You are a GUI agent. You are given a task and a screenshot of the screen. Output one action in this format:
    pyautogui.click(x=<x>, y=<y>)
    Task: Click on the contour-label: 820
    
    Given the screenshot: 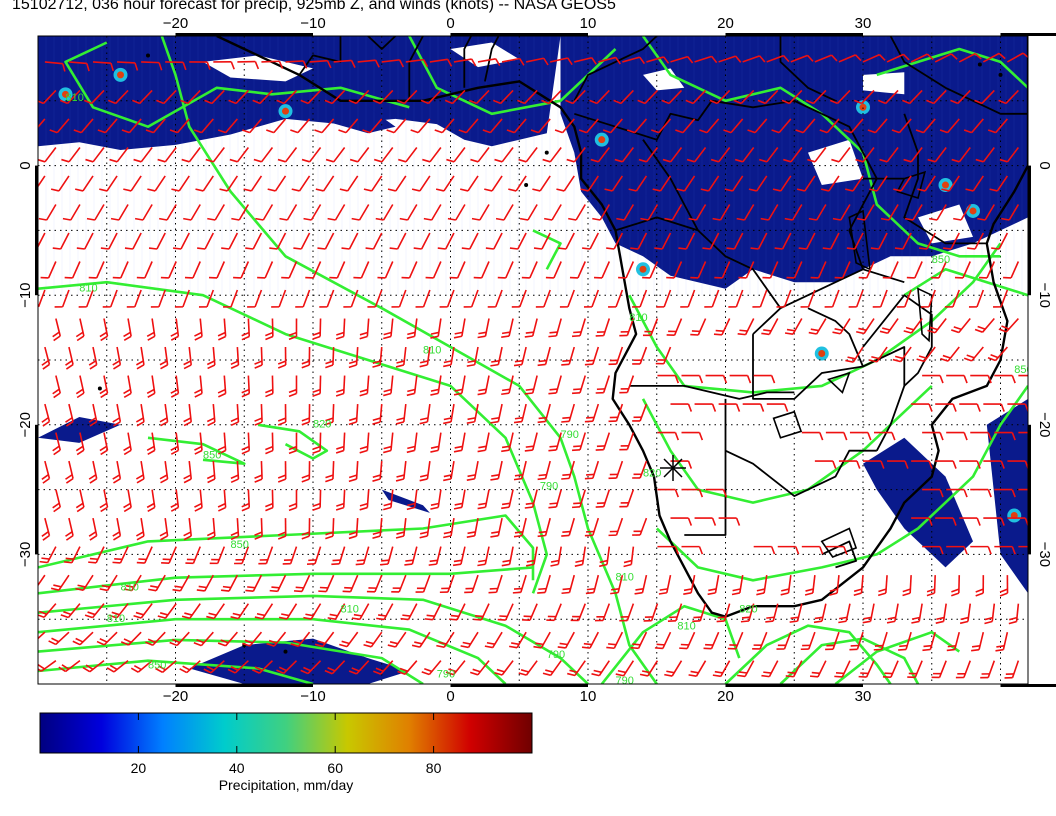 What is the action you would take?
    pyautogui.click(x=748, y=610)
    